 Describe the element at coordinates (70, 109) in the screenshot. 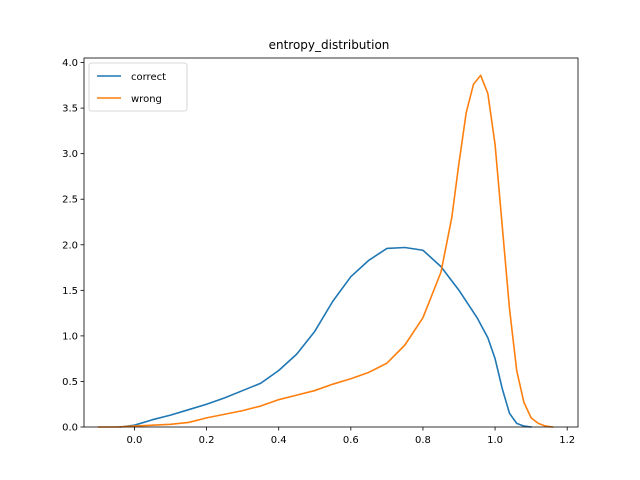

I see `y-tick-label: 3.5` at that location.